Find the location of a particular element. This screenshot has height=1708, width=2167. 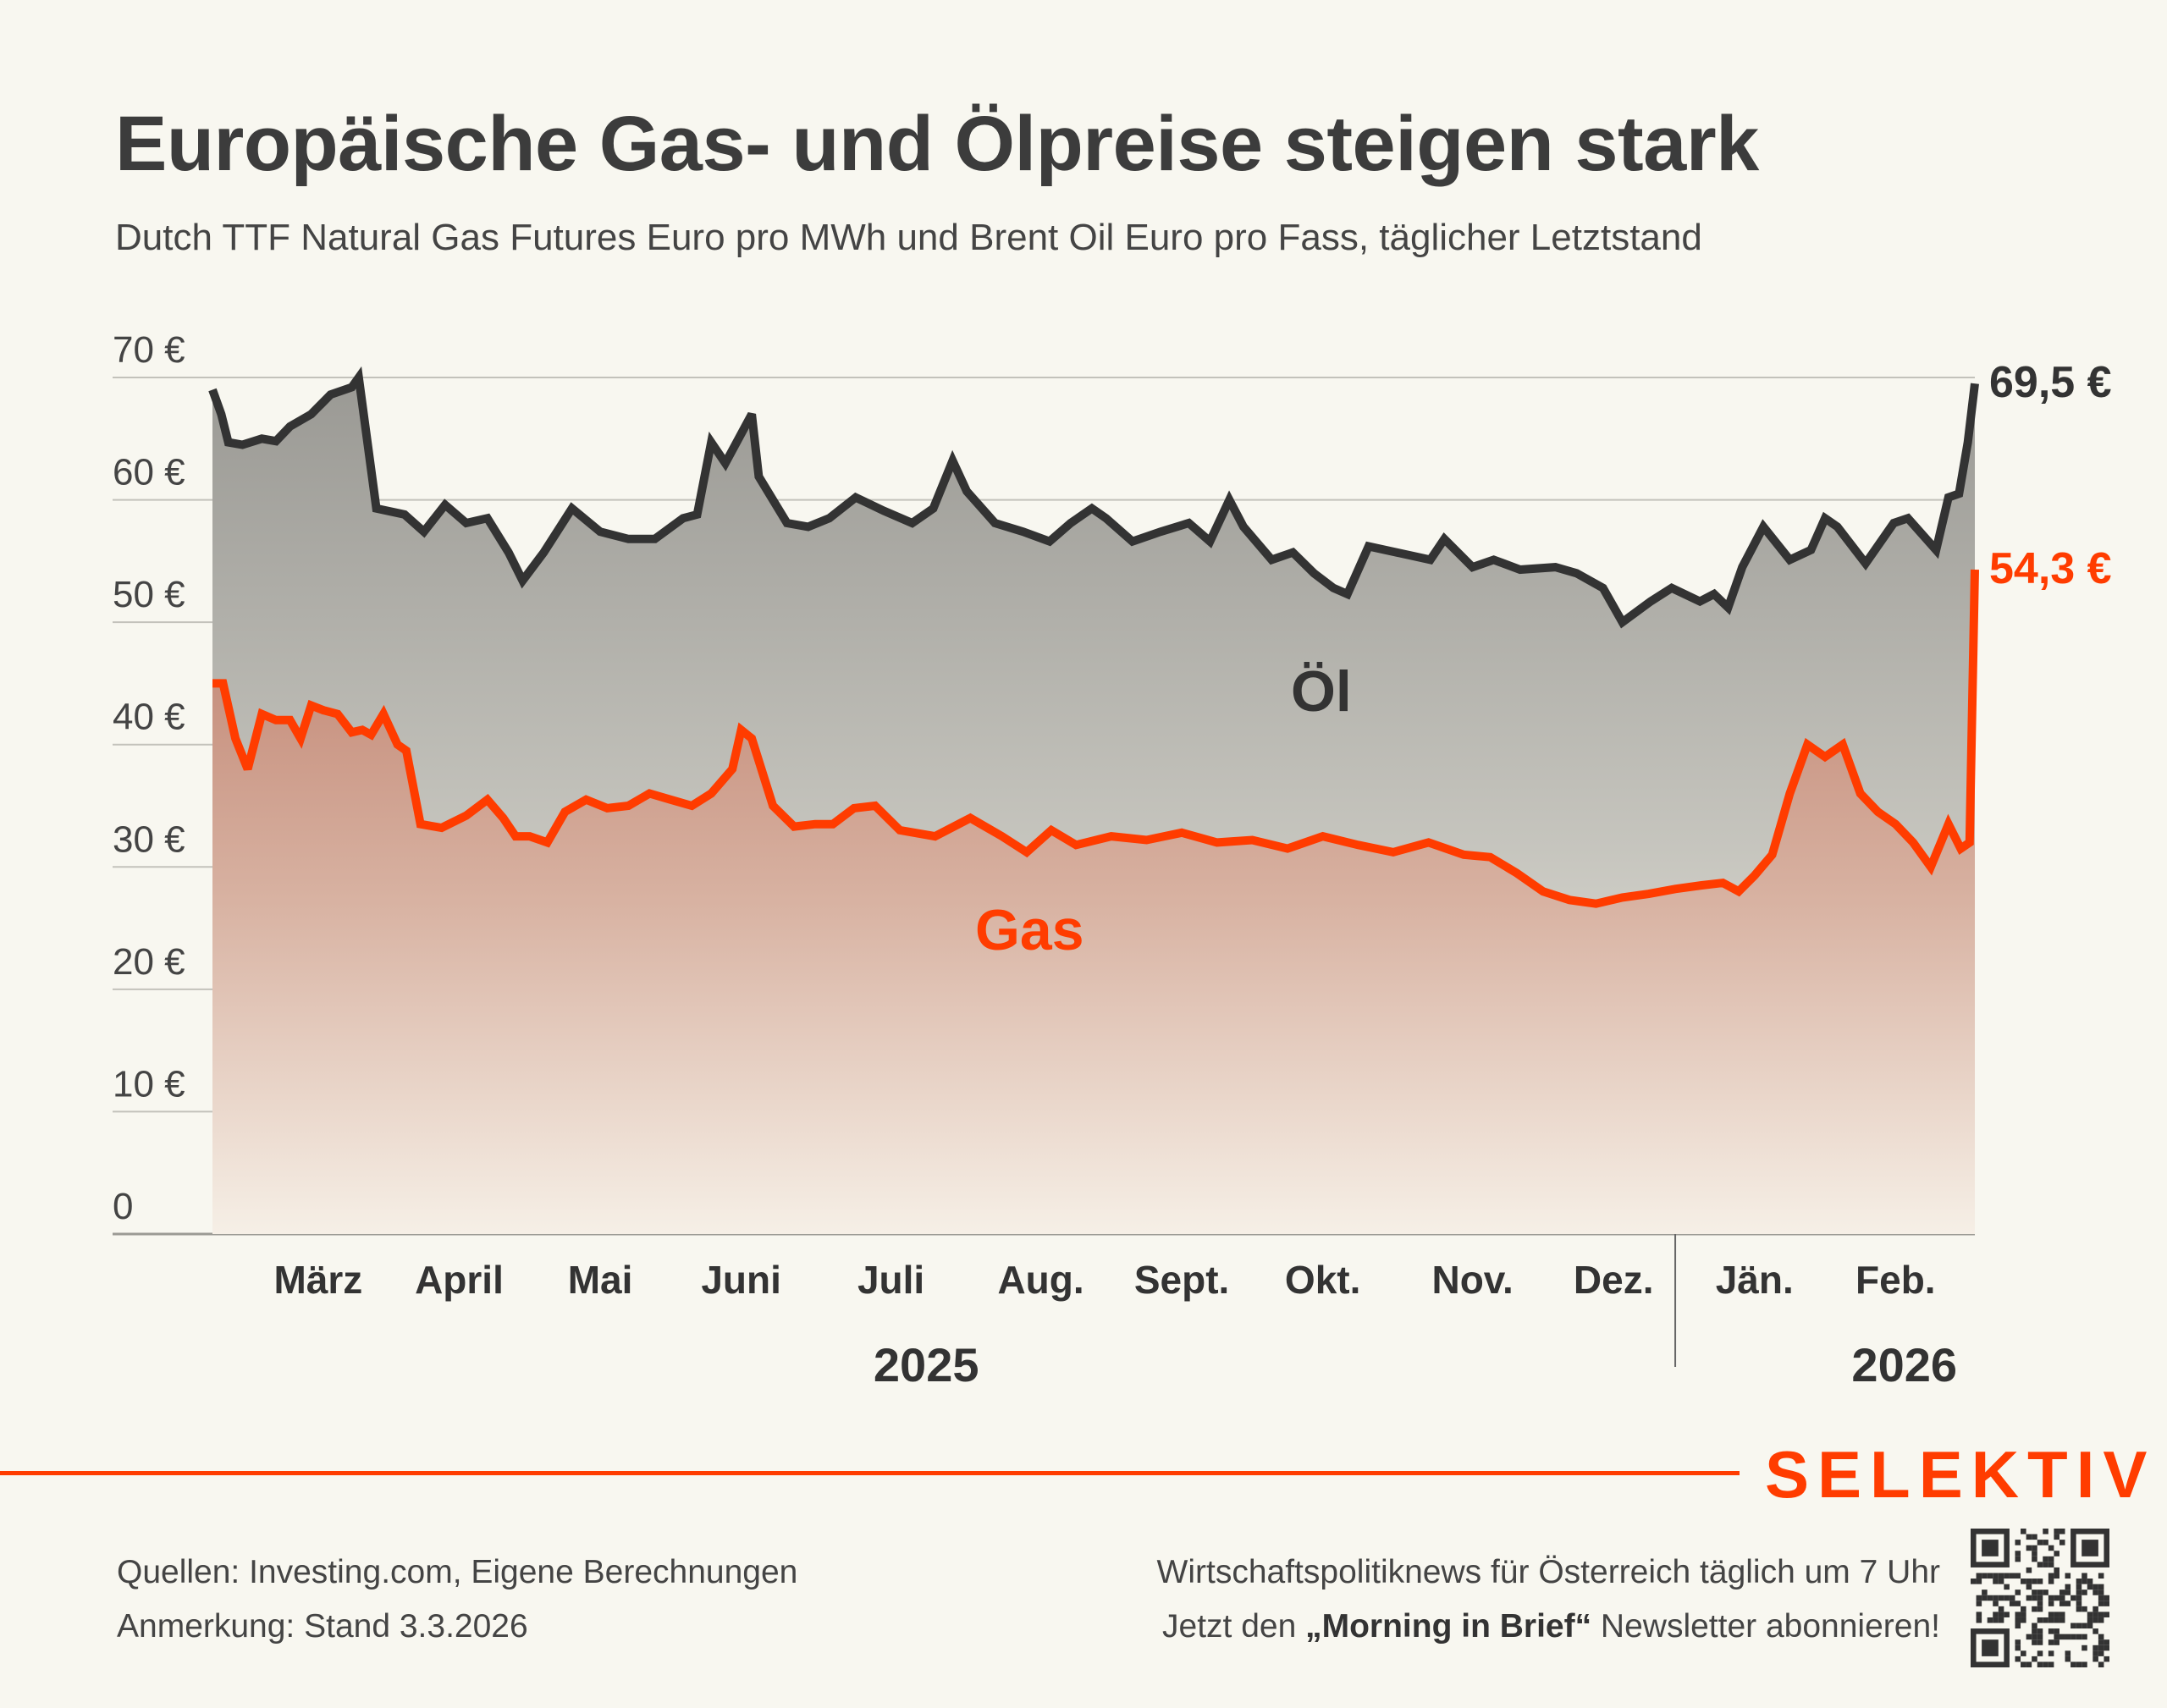

x-tick-label: Dez. is located at coordinates (1614, 1280).